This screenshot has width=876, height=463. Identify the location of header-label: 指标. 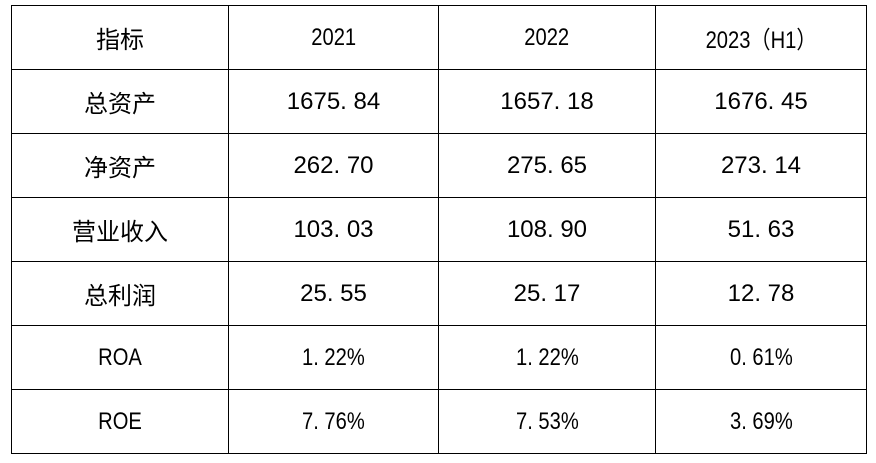
(120, 40).